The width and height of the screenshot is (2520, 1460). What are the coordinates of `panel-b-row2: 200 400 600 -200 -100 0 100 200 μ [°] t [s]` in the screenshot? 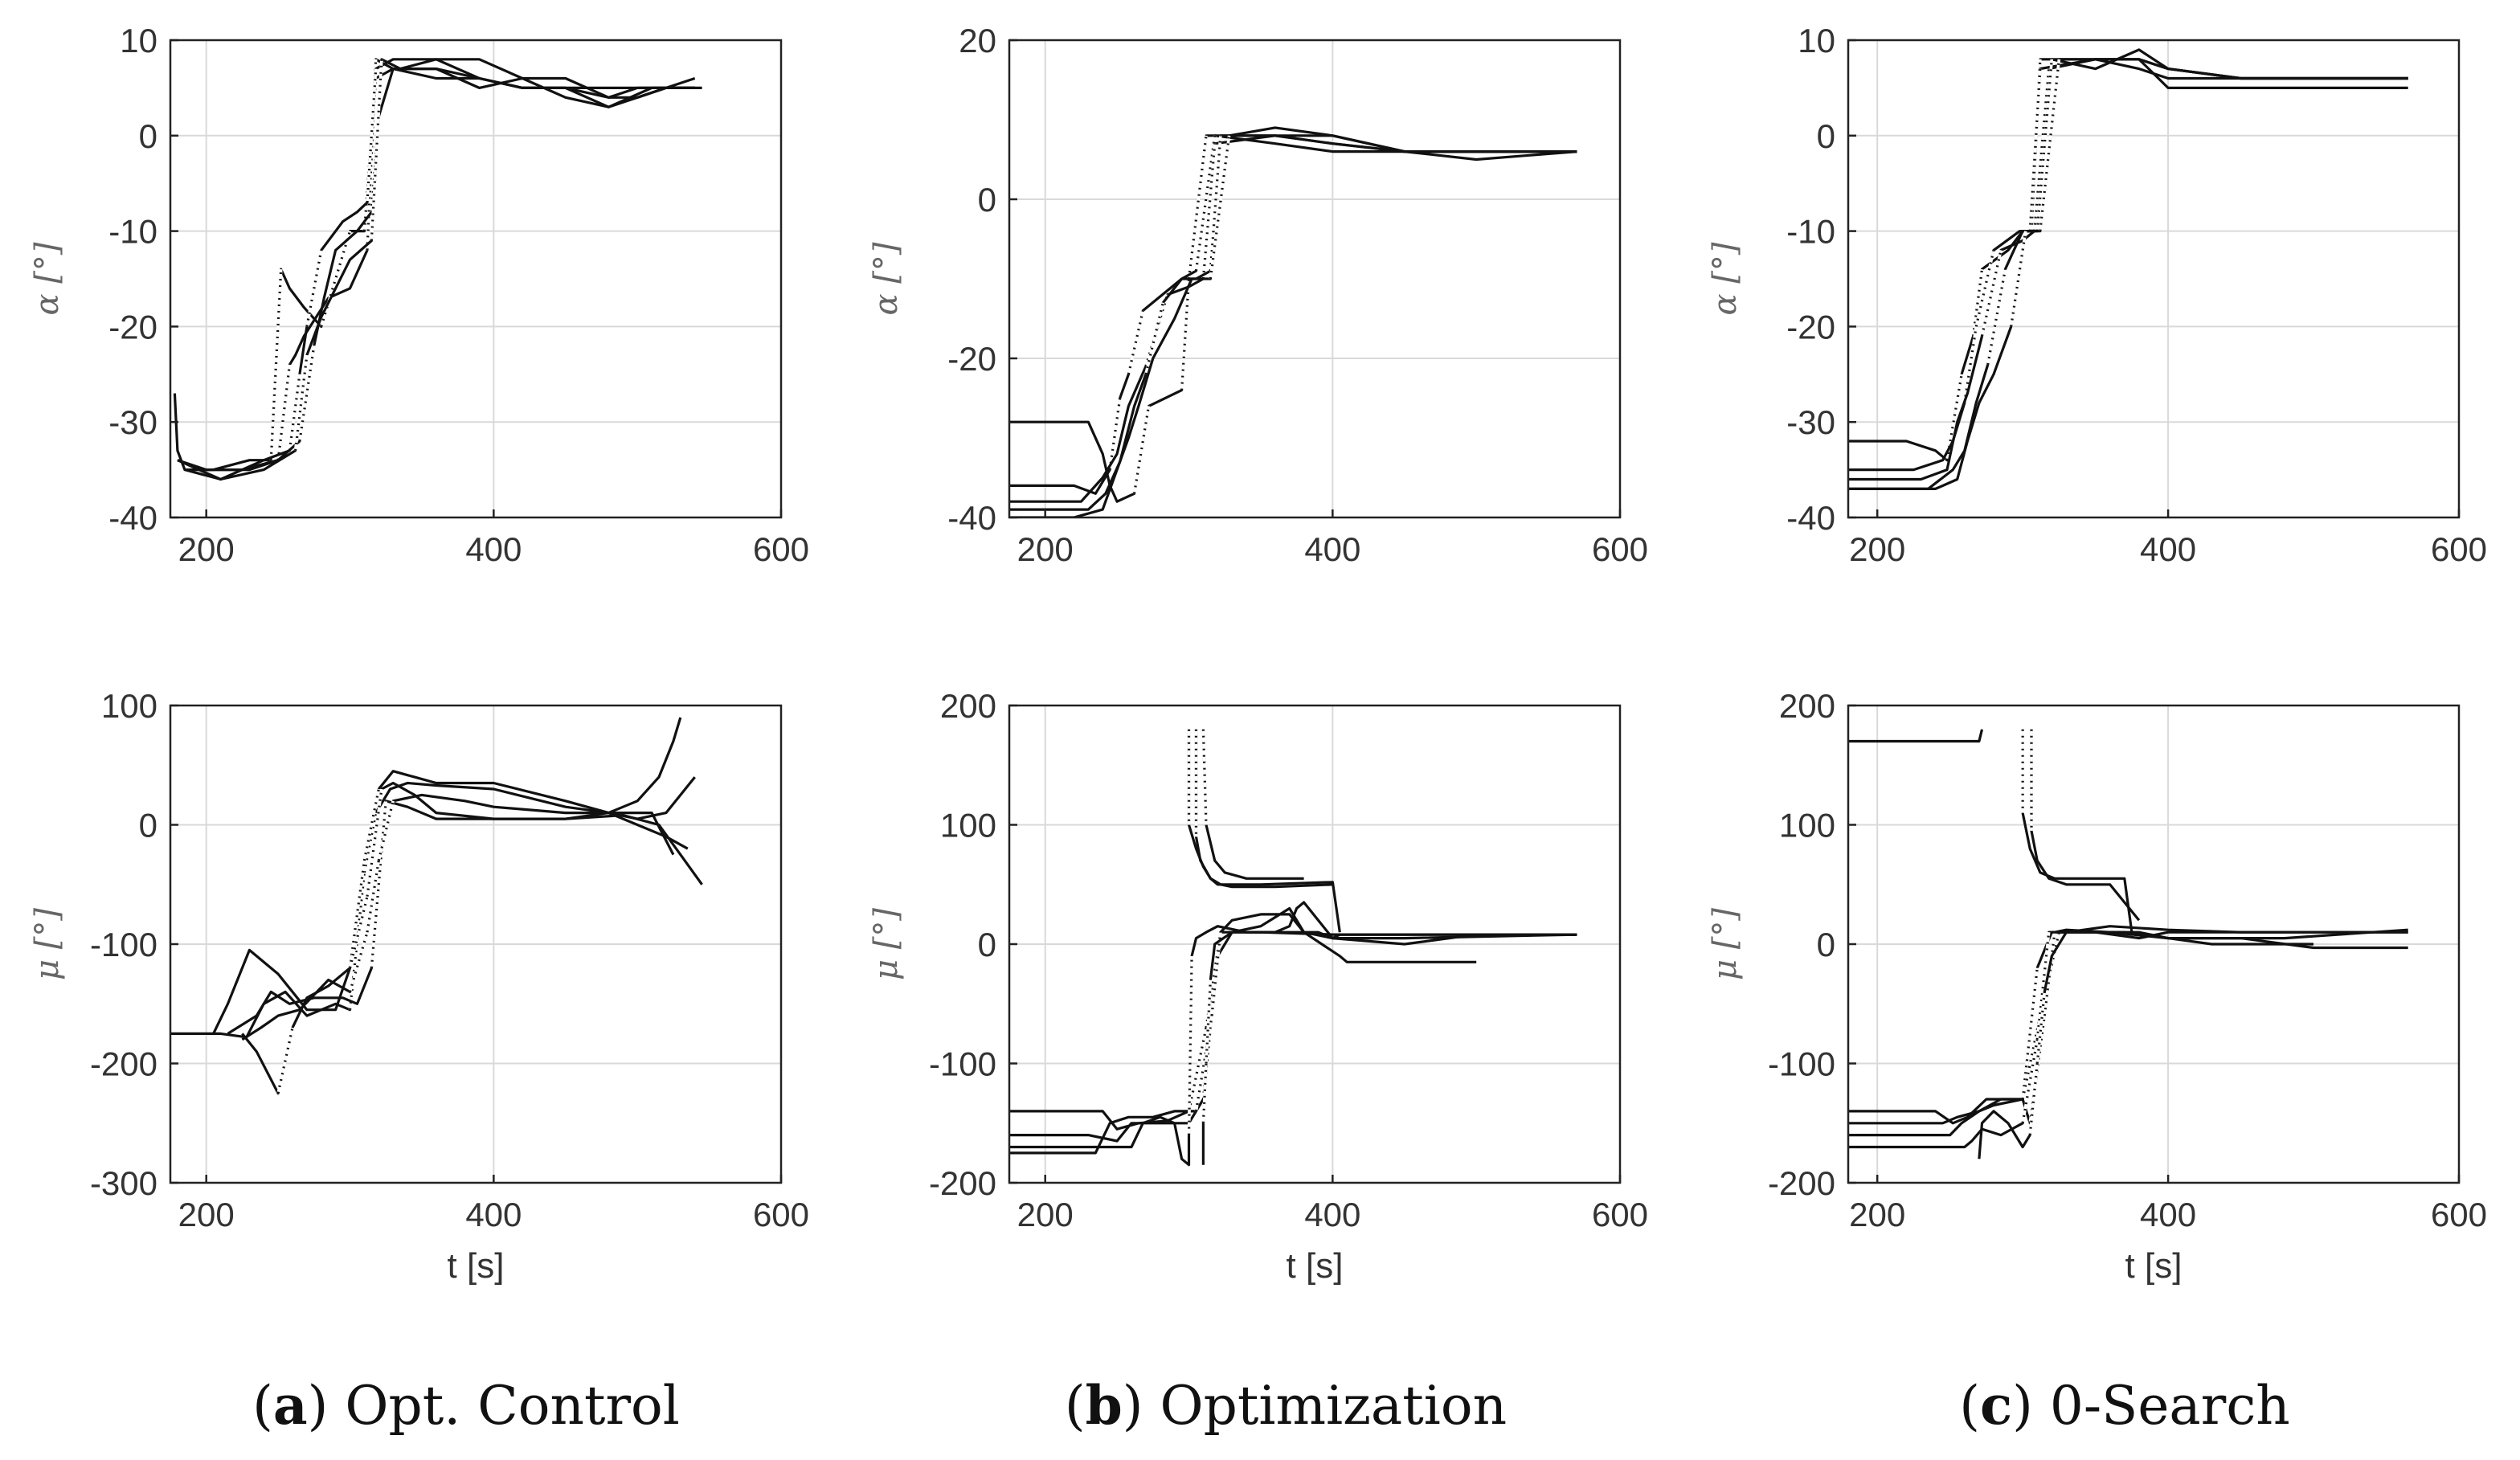 It's located at (1258, 986).